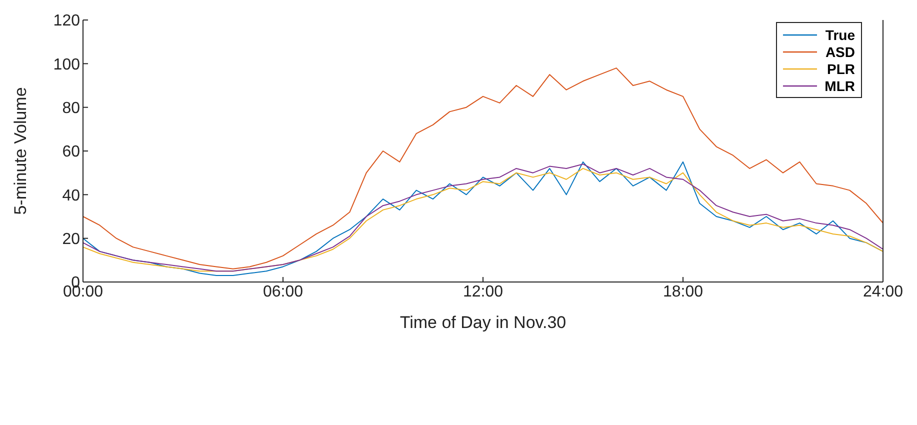 The height and width of the screenshot is (425, 917). I want to click on legend-label: True, so click(839, 34).